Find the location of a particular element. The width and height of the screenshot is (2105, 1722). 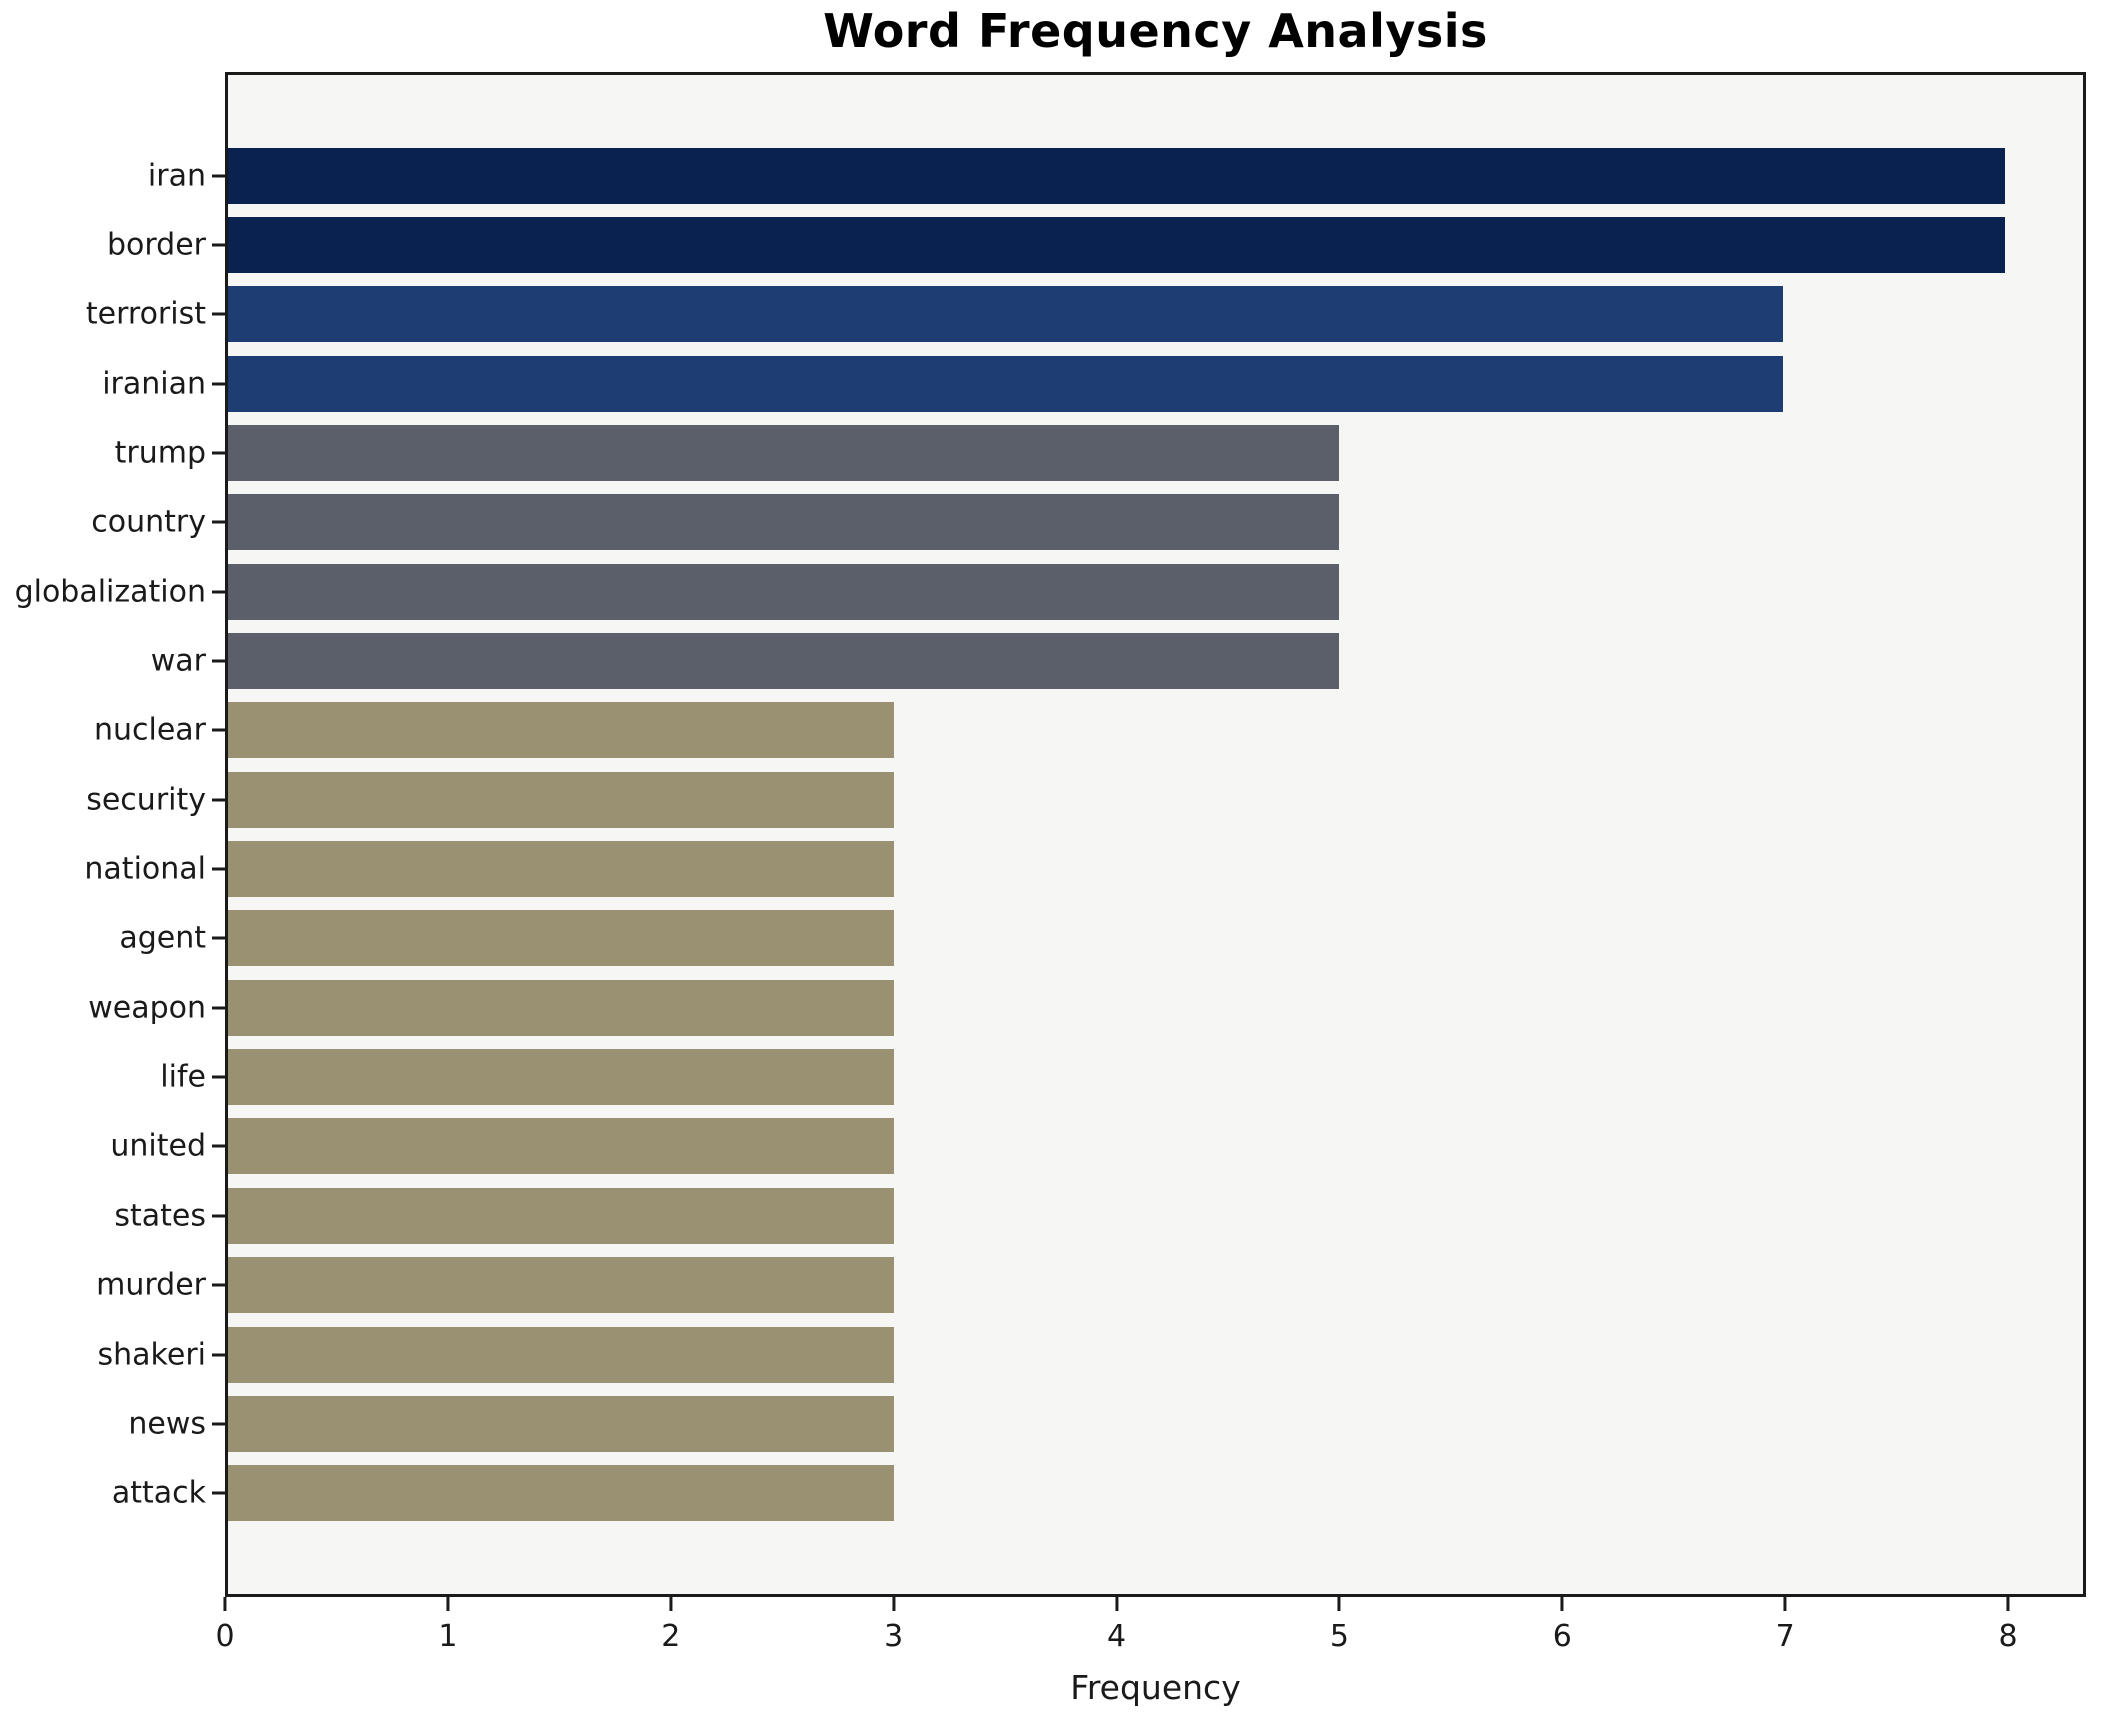

bar-row: iran is located at coordinates (1115, 175).